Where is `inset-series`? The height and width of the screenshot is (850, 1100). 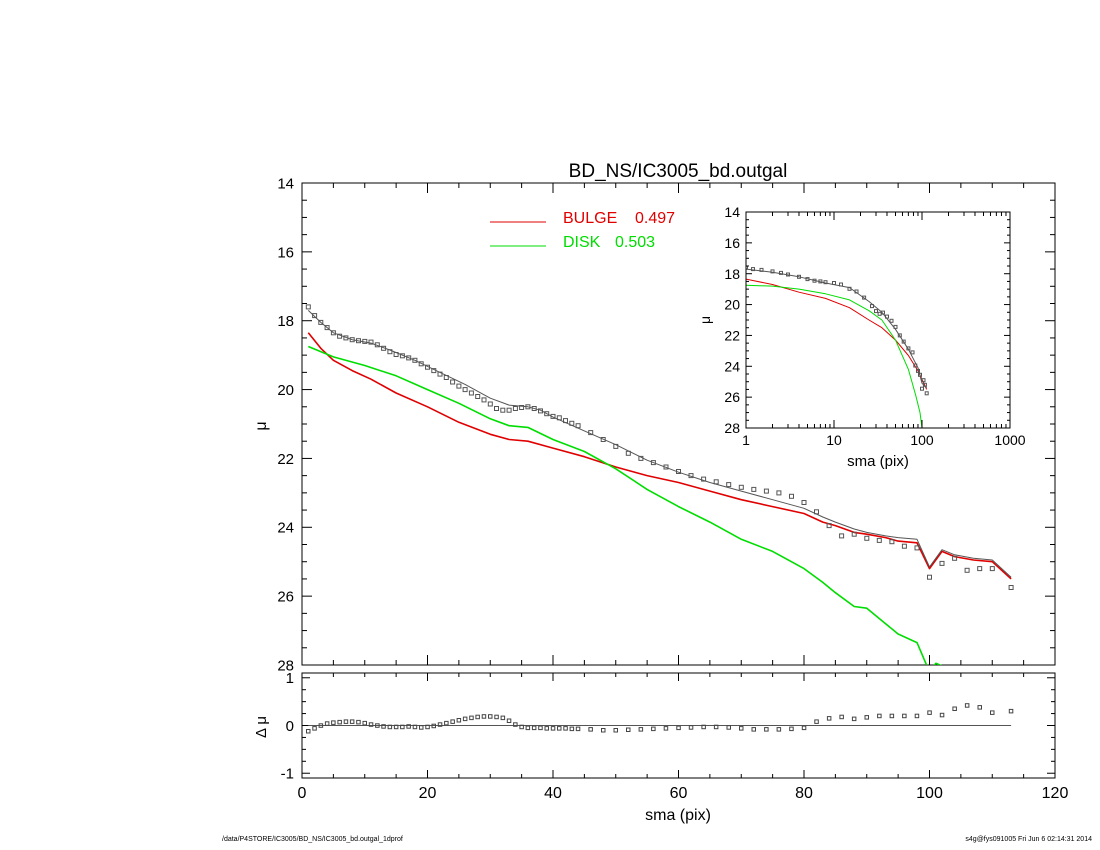 inset-series is located at coordinates (837, 346).